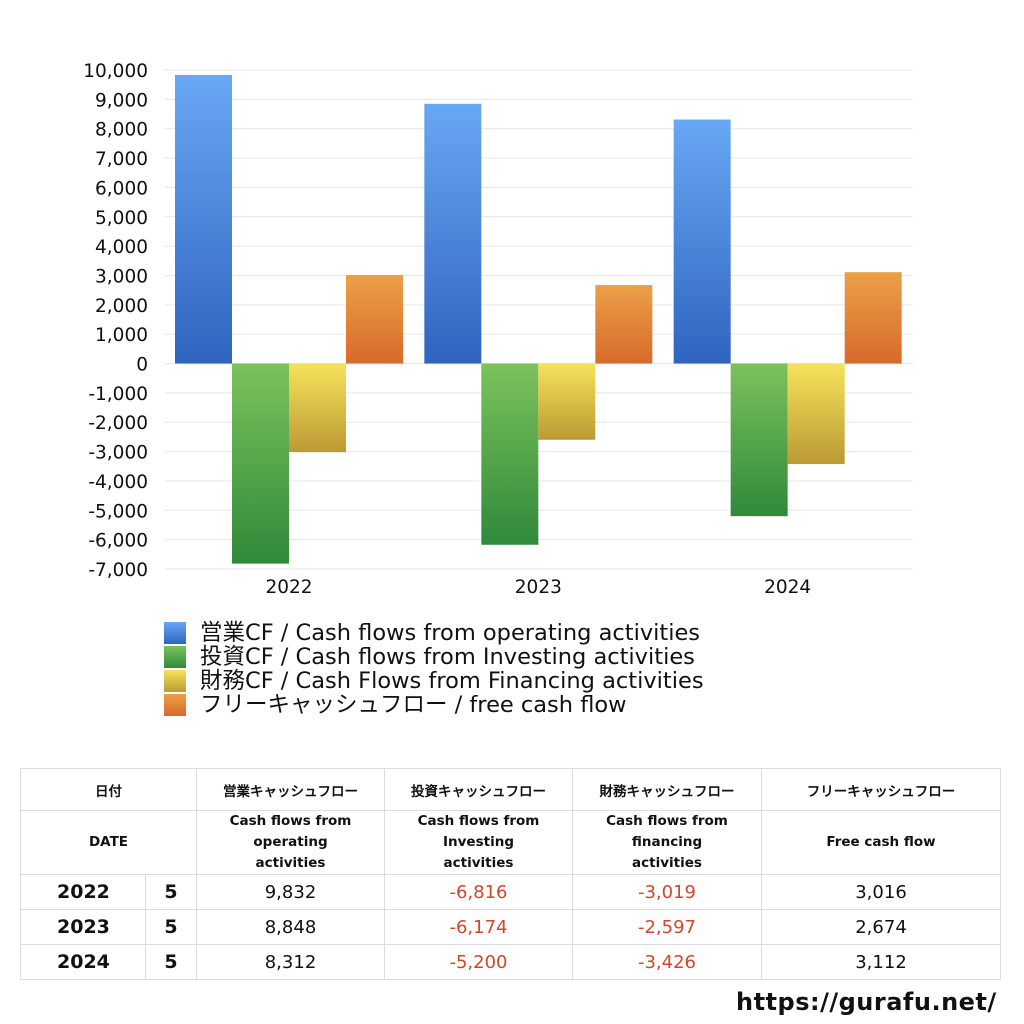 The height and width of the screenshot is (1024, 1024). I want to click on row-financing: -3,426, so click(667, 962).